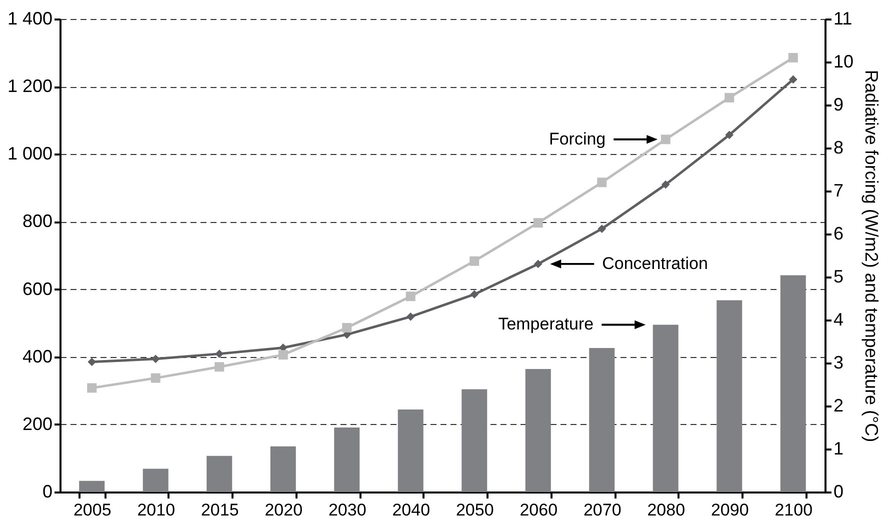 The image size is (888, 524). Describe the element at coordinates (839, 148) in the screenshot. I see `y2-tick-label: 8` at that location.